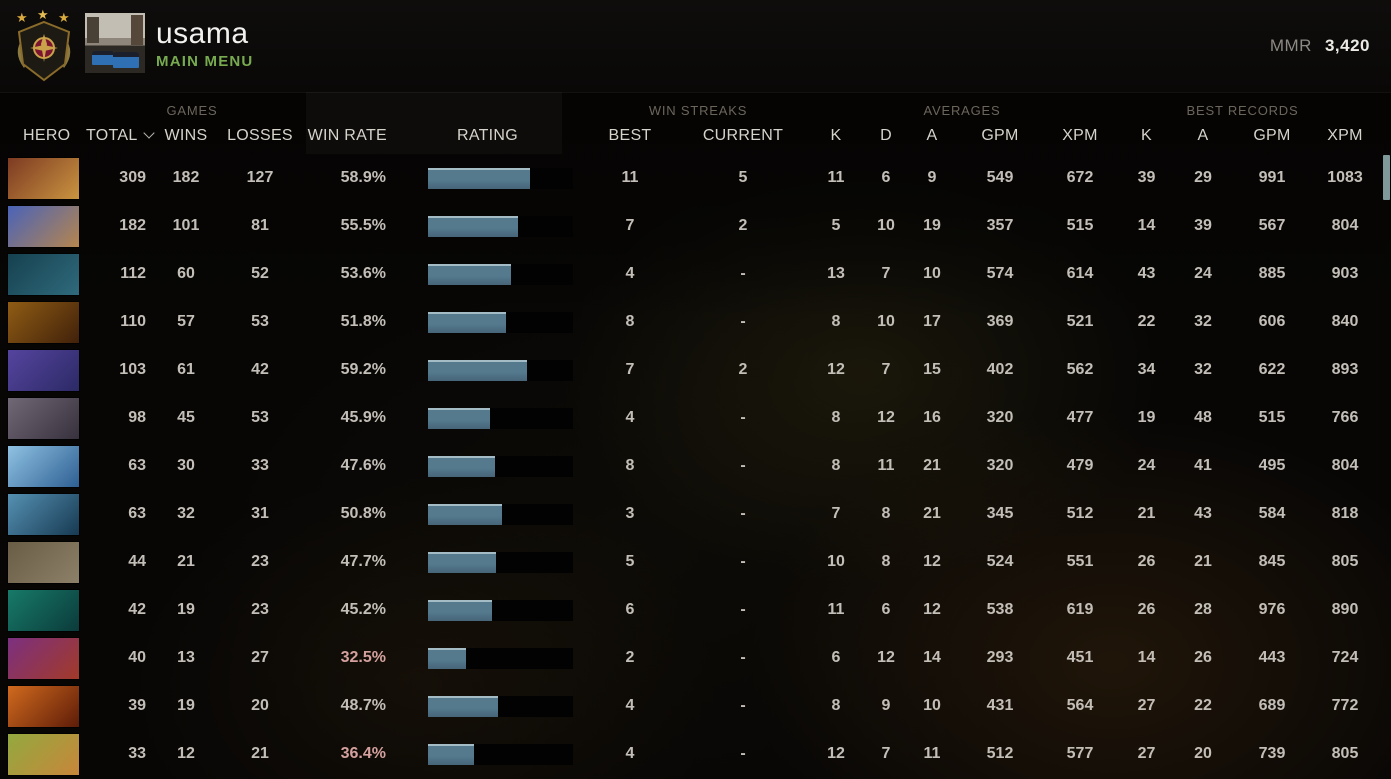 Image resolution: width=1391 pixels, height=779 pixels. I want to click on best-streak: 3, so click(630, 513).